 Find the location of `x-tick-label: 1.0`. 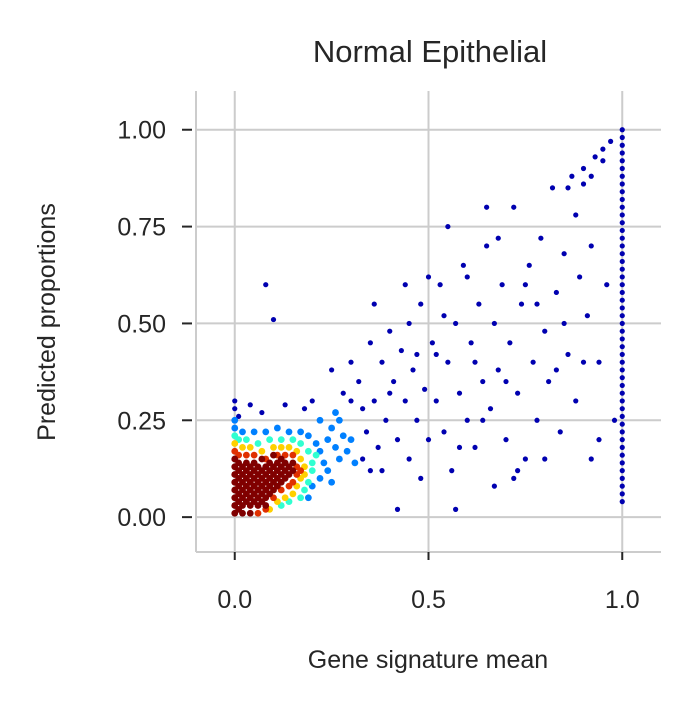

x-tick-label: 1.0 is located at coordinates (622, 600).